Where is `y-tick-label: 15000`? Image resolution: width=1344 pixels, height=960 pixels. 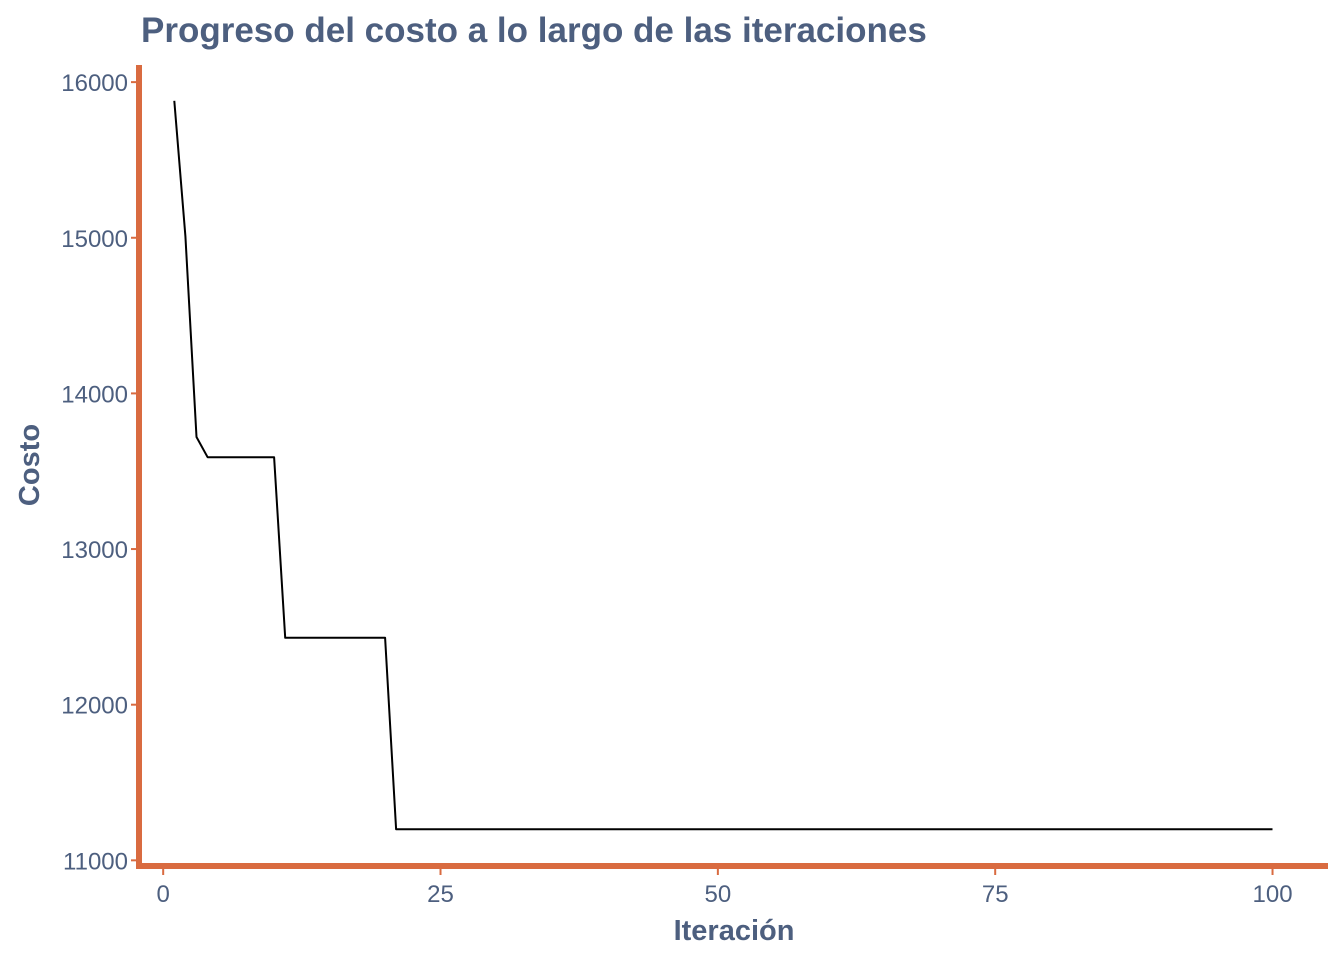
y-tick-label: 15000 is located at coordinates (94, 239).